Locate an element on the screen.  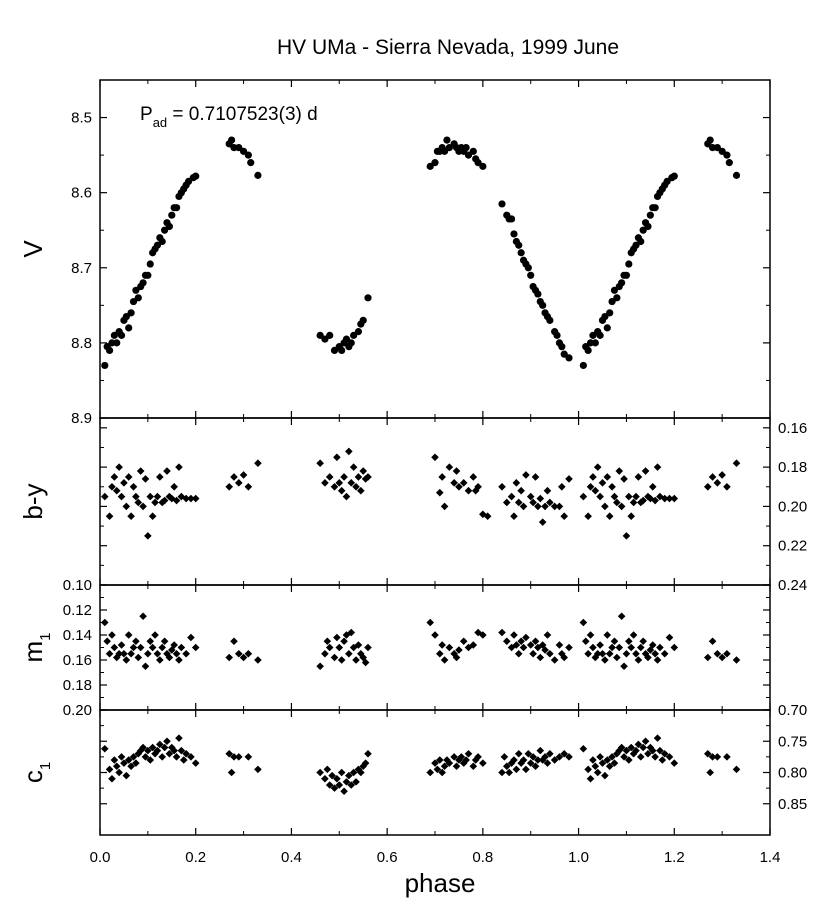
y-tick-label: 8.6 is located at coordinates (81, 193).